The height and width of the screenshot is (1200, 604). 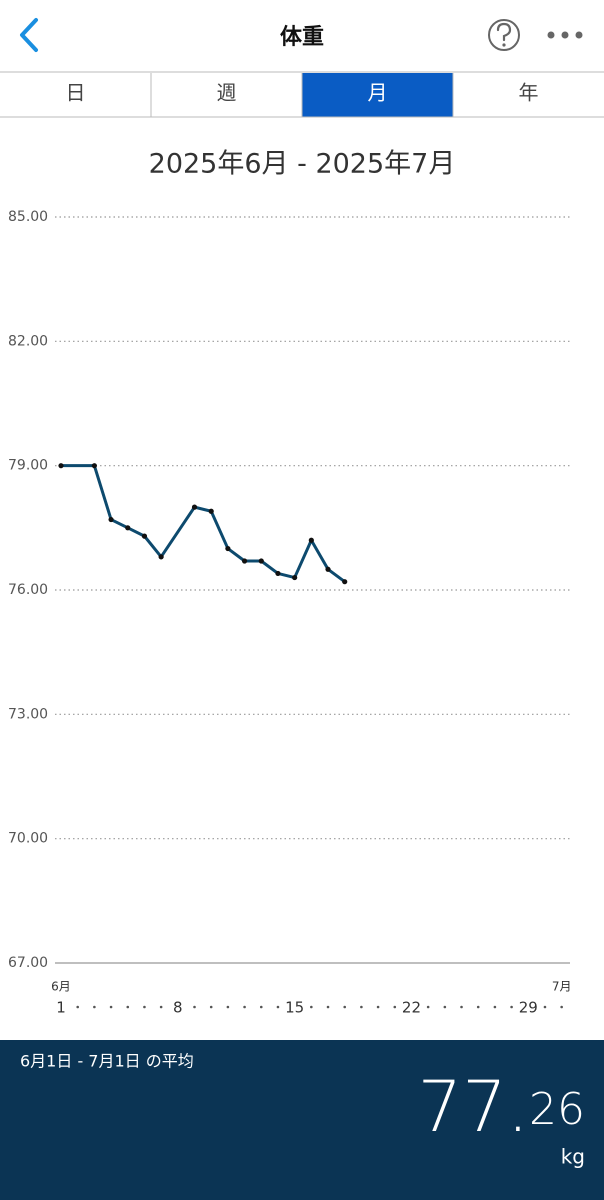 I want to click on footer-panel, so click(x=302, y=1120).